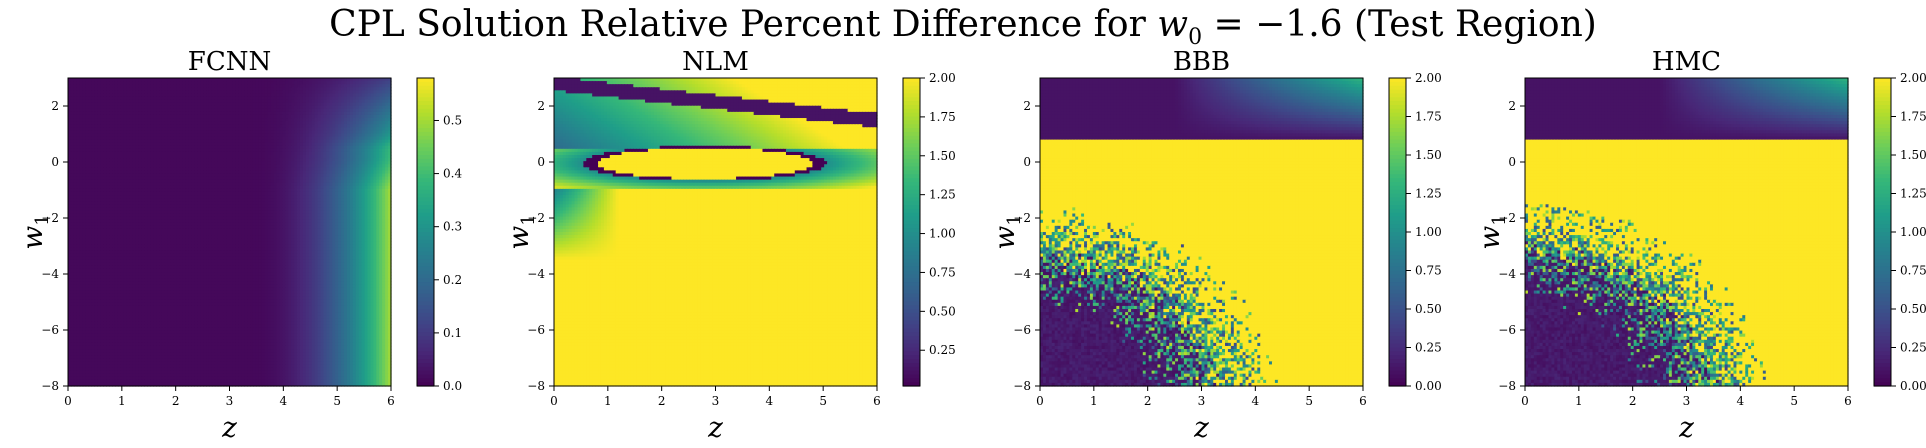 Image resolution: width=1926 pixels, height=448 pixels. I want to click on heatmap-cells, so click(230, 232).